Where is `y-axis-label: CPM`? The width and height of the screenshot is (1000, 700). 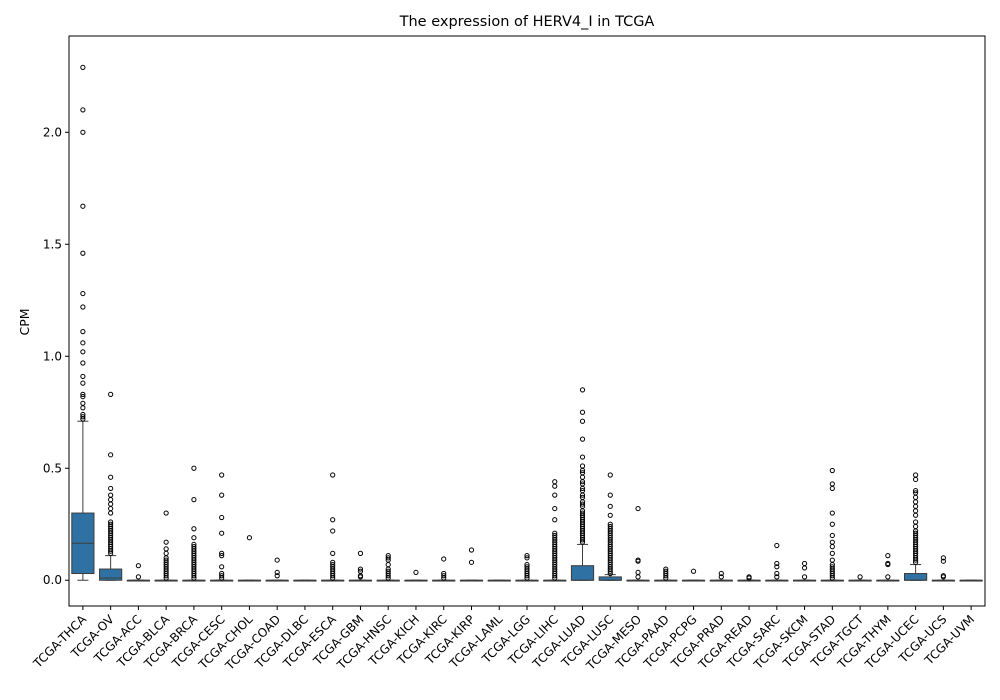 y-axis-label: CPM is located at coordinates (24, 321).